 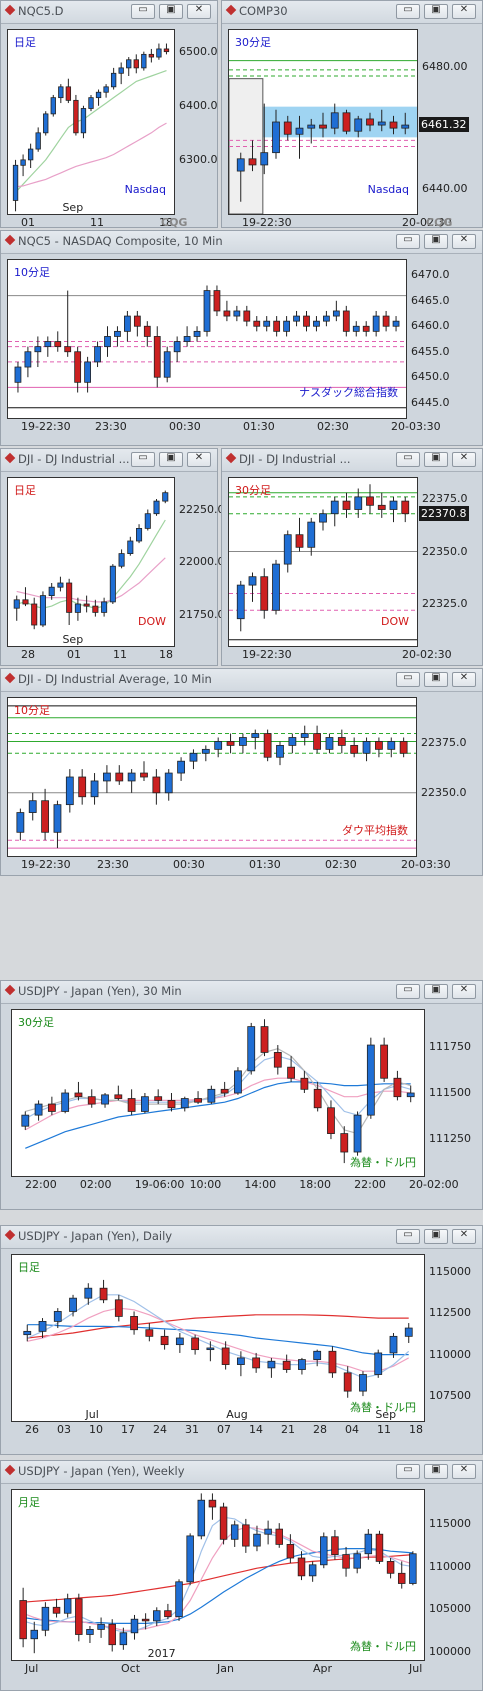 What do you see at coordinates (28, 222) in the screenshot?
I see `x-tick-label: 01` at bounding box center [28, 222].